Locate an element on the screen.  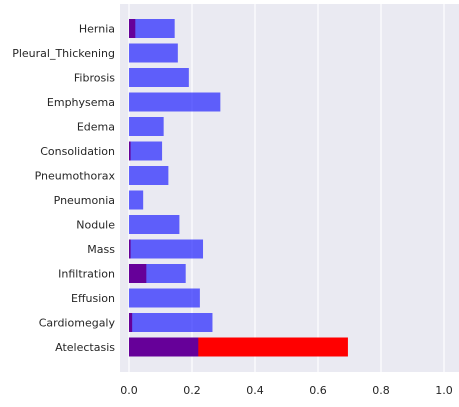
y-tick-label-edema: Edema is located at coordinates (96, 127).